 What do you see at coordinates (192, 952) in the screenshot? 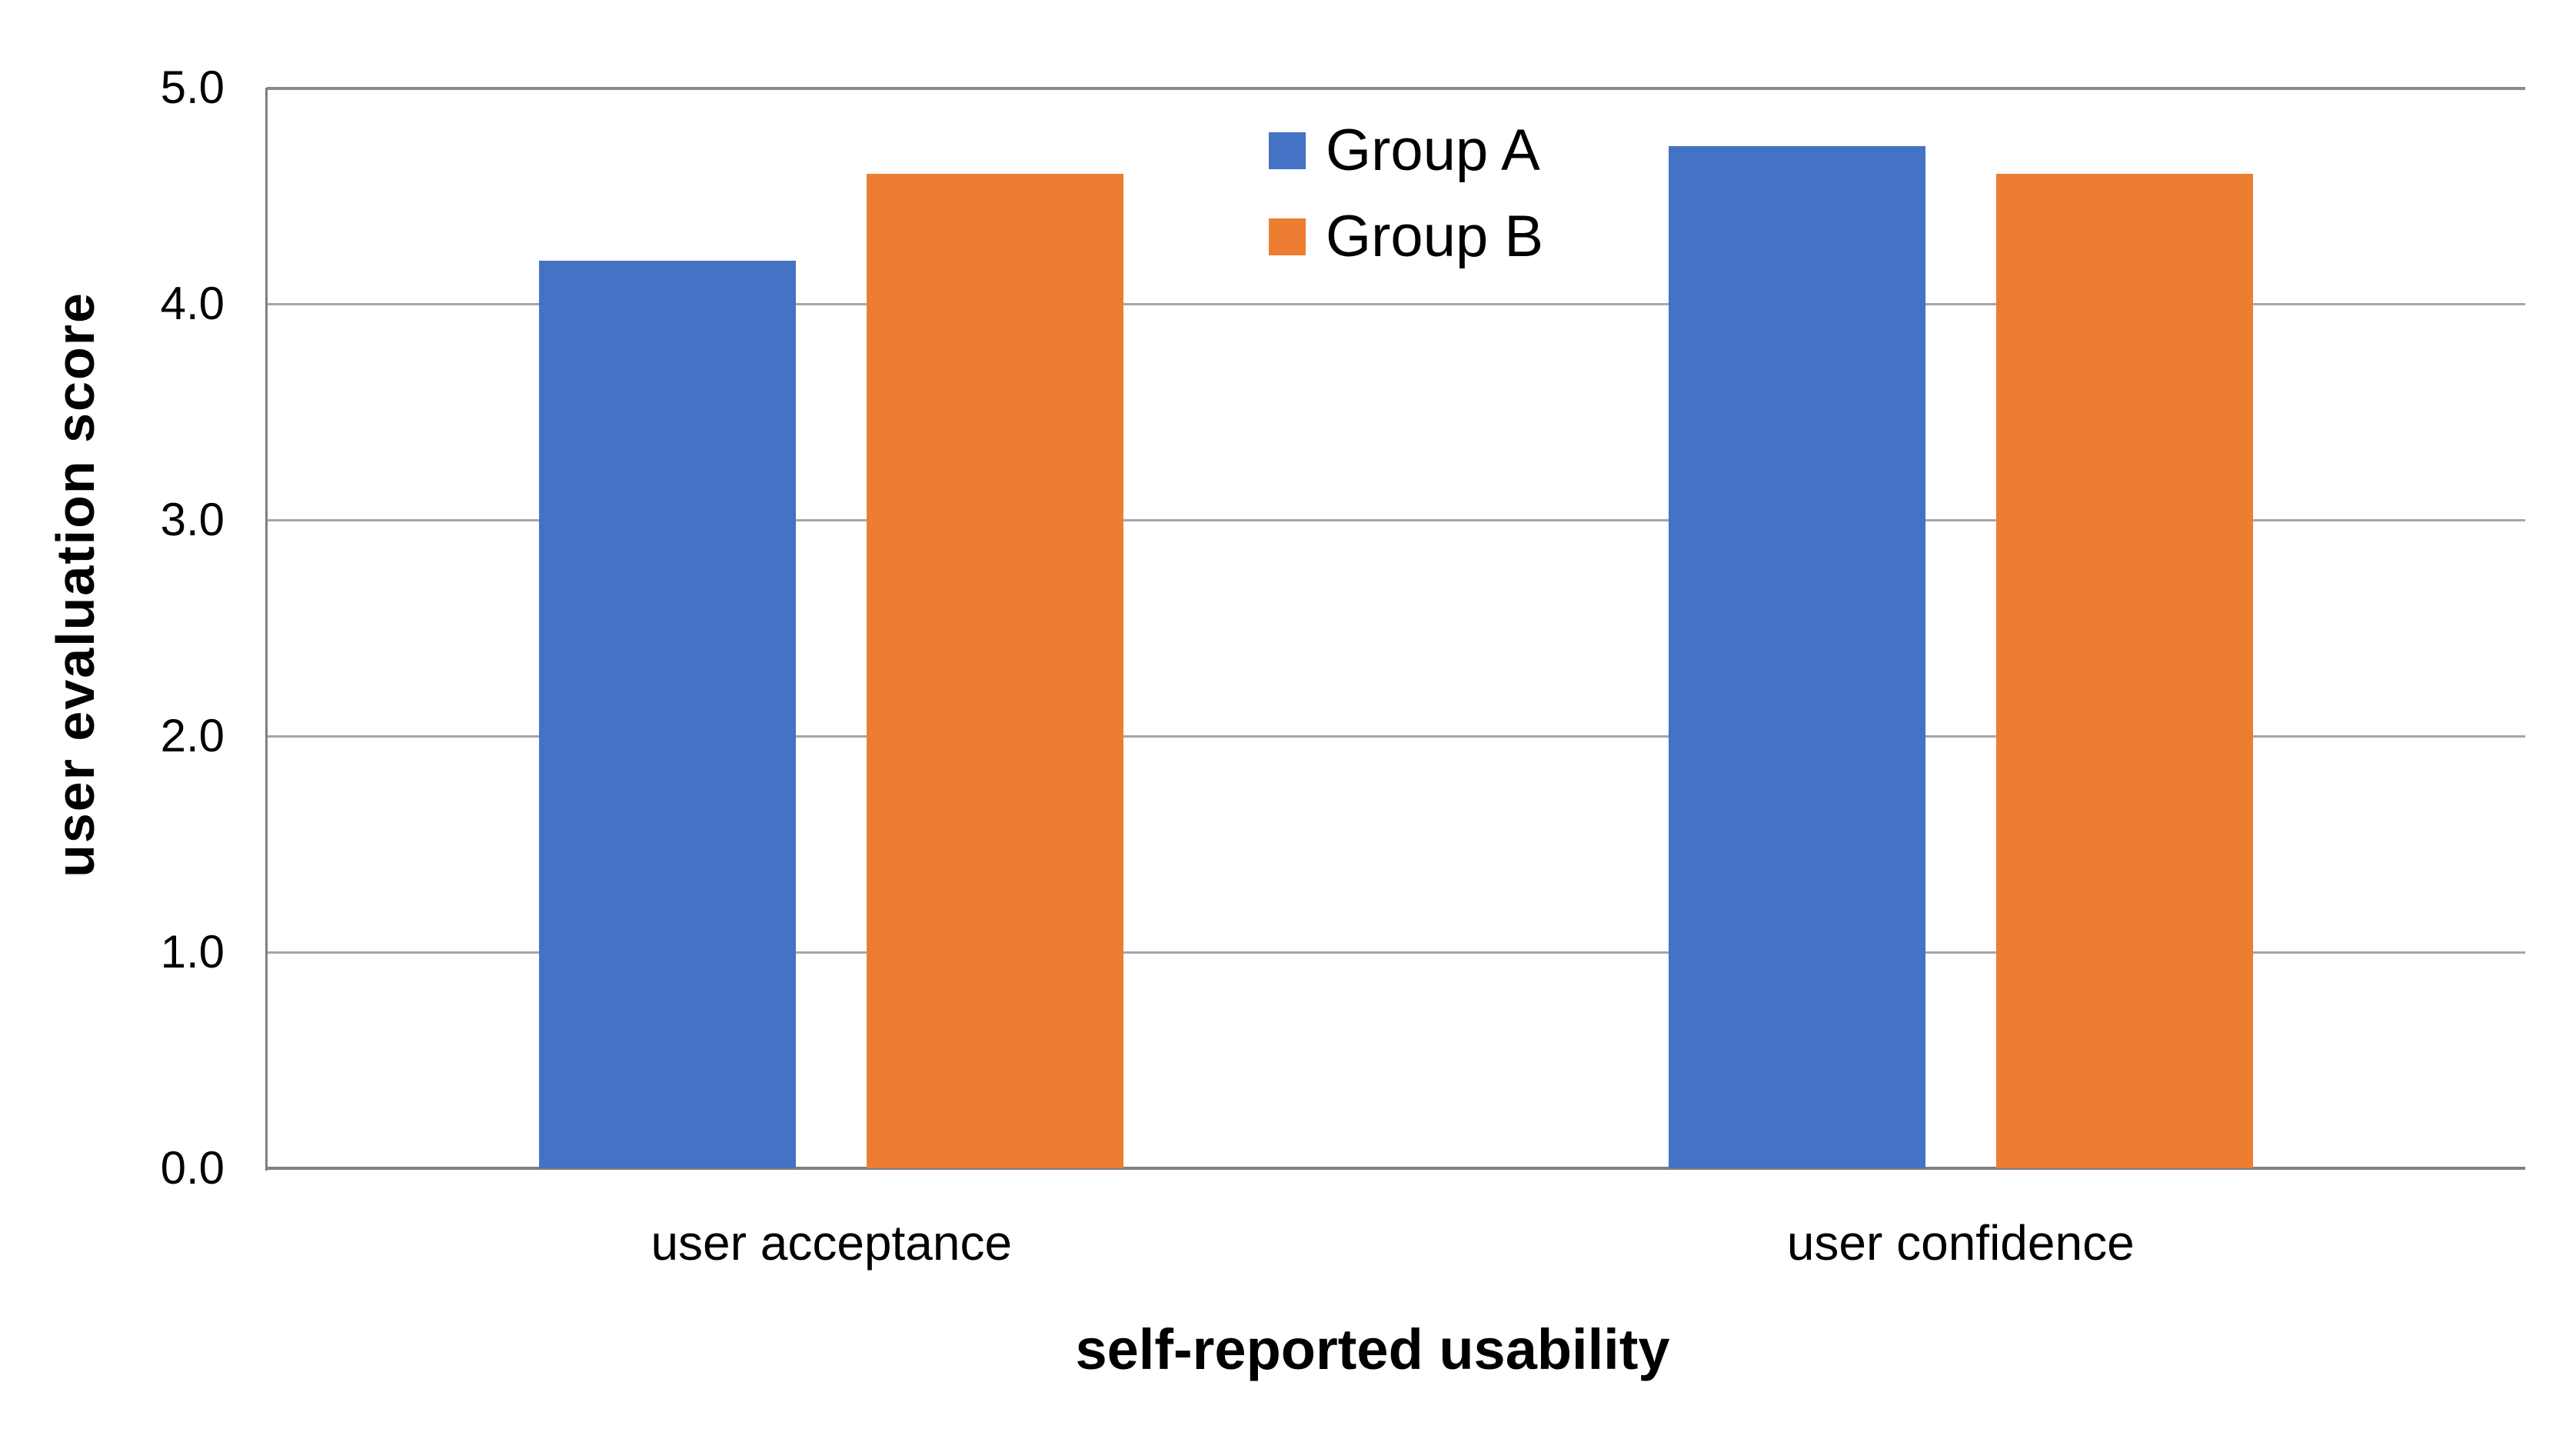
I see `y-tick-label: 1.0` at bounding box center [192, 952].